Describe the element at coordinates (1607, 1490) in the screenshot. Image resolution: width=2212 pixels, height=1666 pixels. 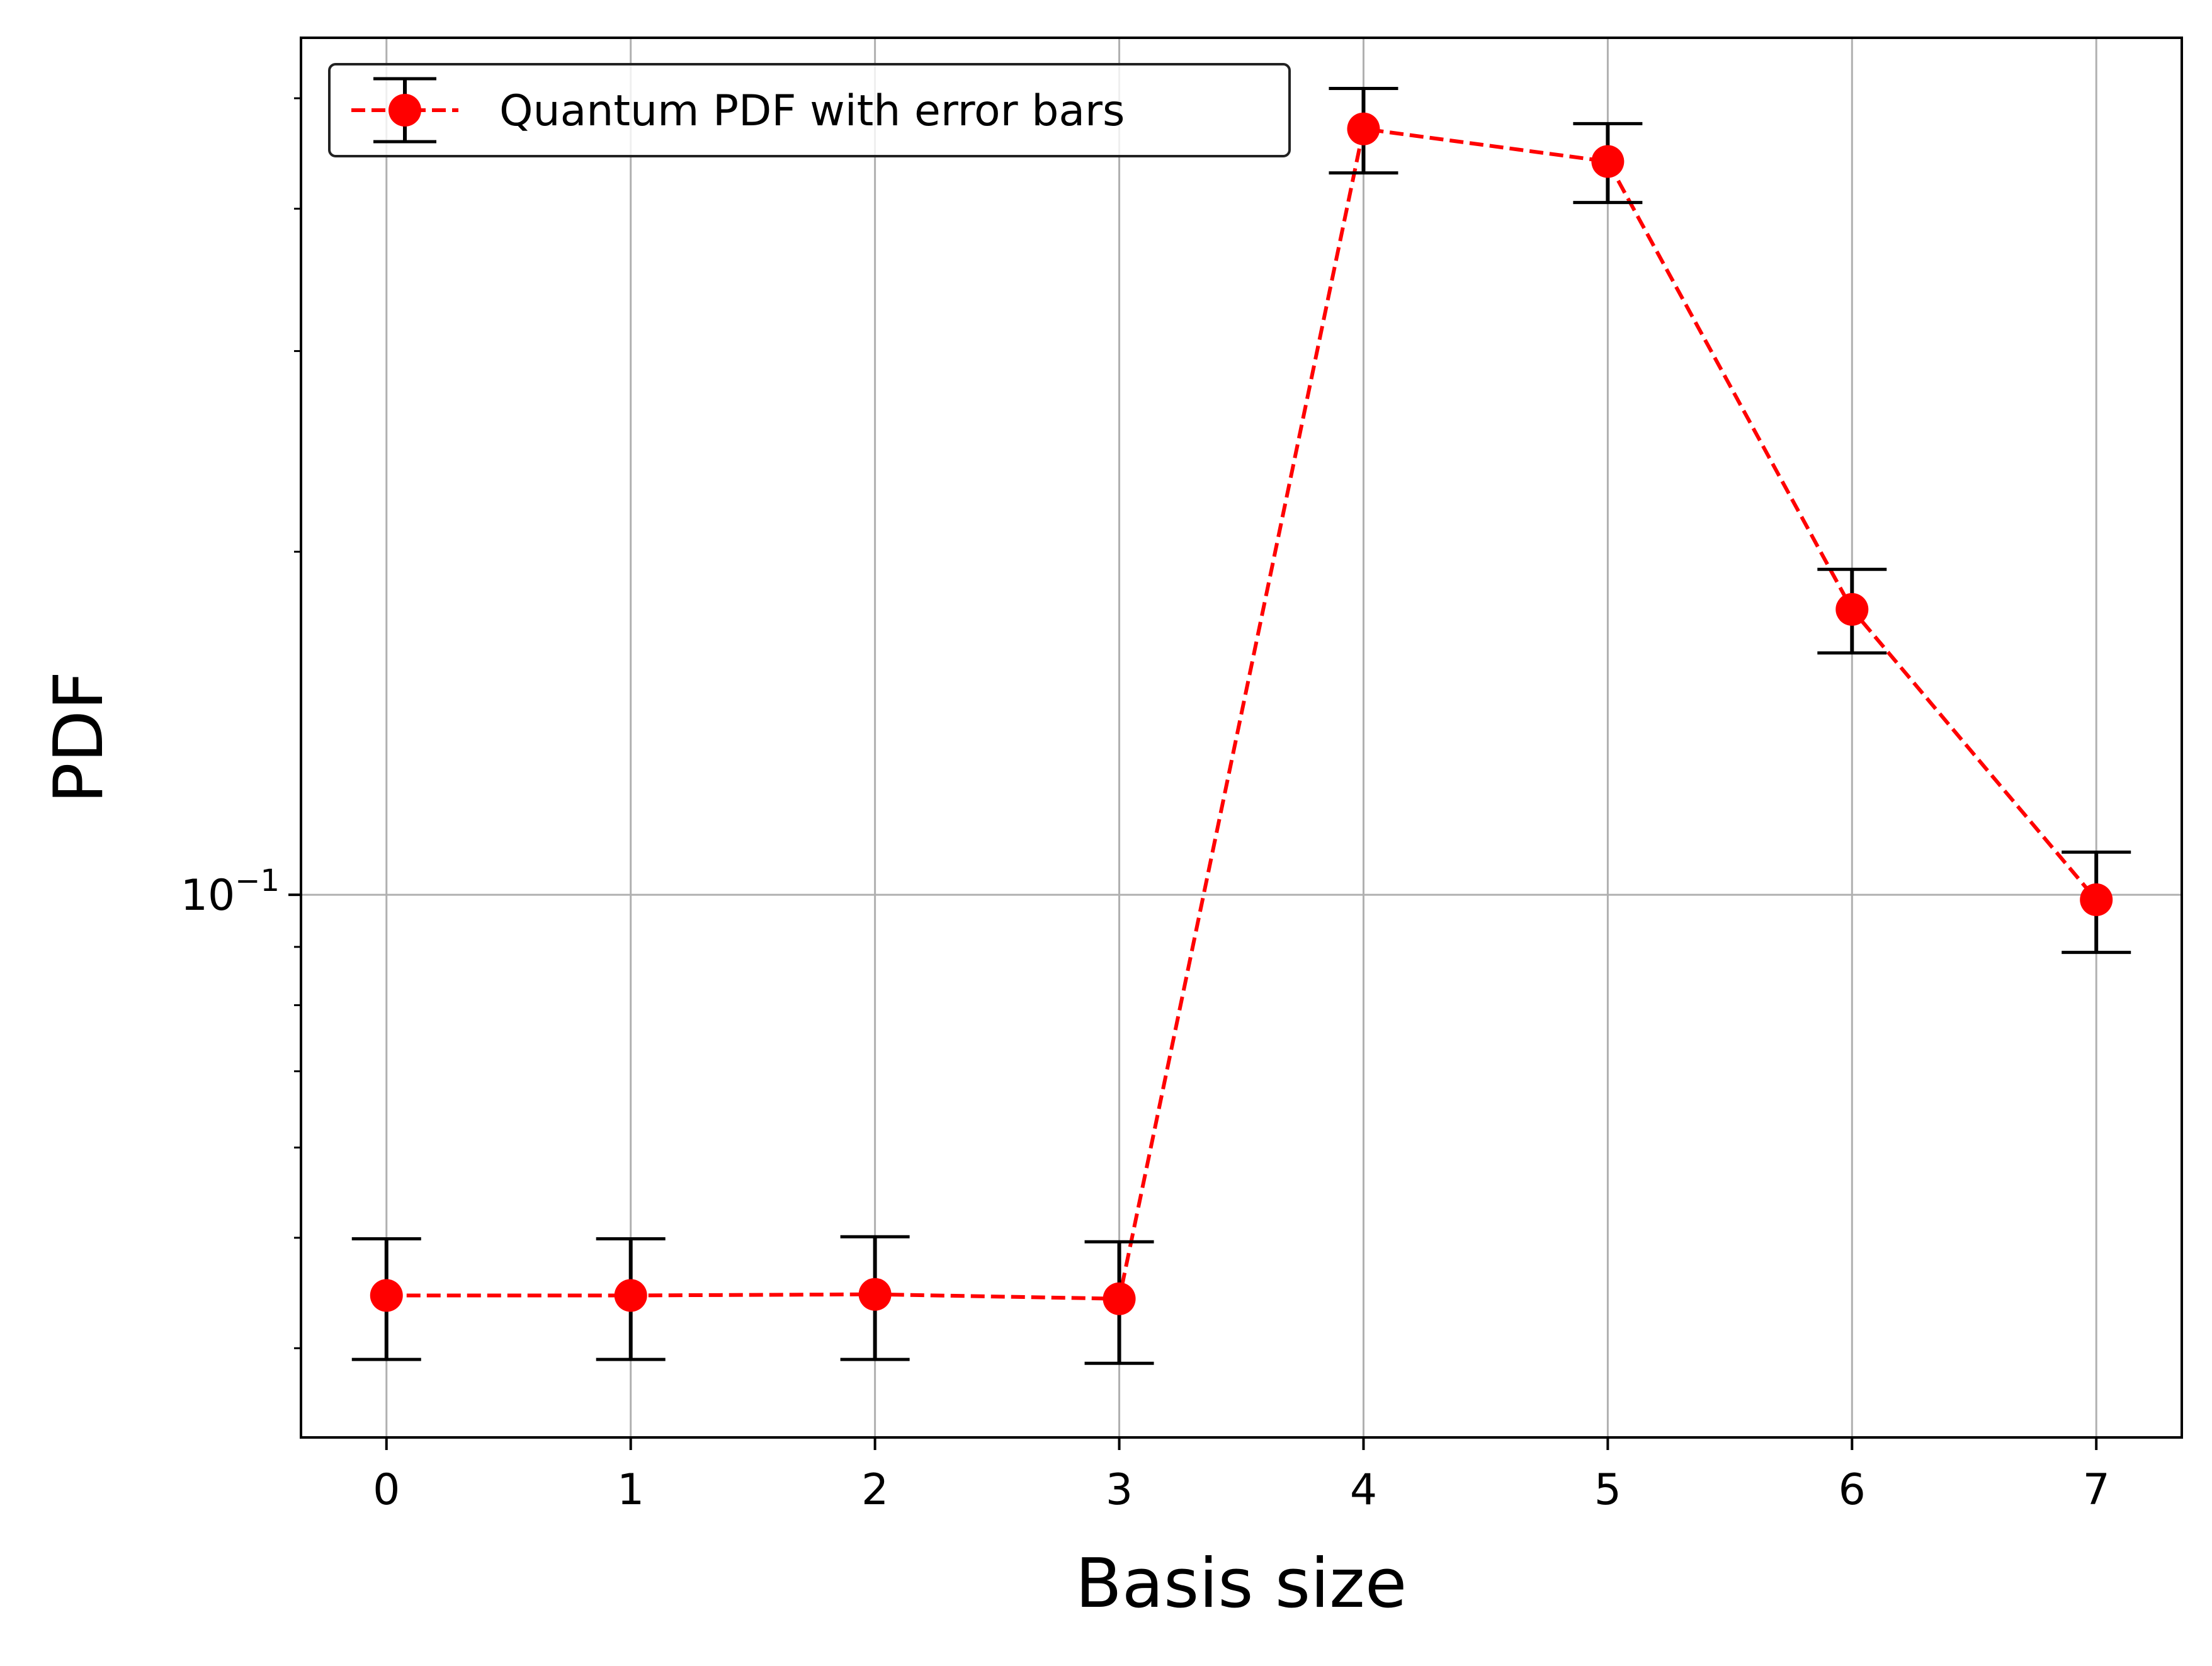
I see `x-tick-label: 5` at that location.